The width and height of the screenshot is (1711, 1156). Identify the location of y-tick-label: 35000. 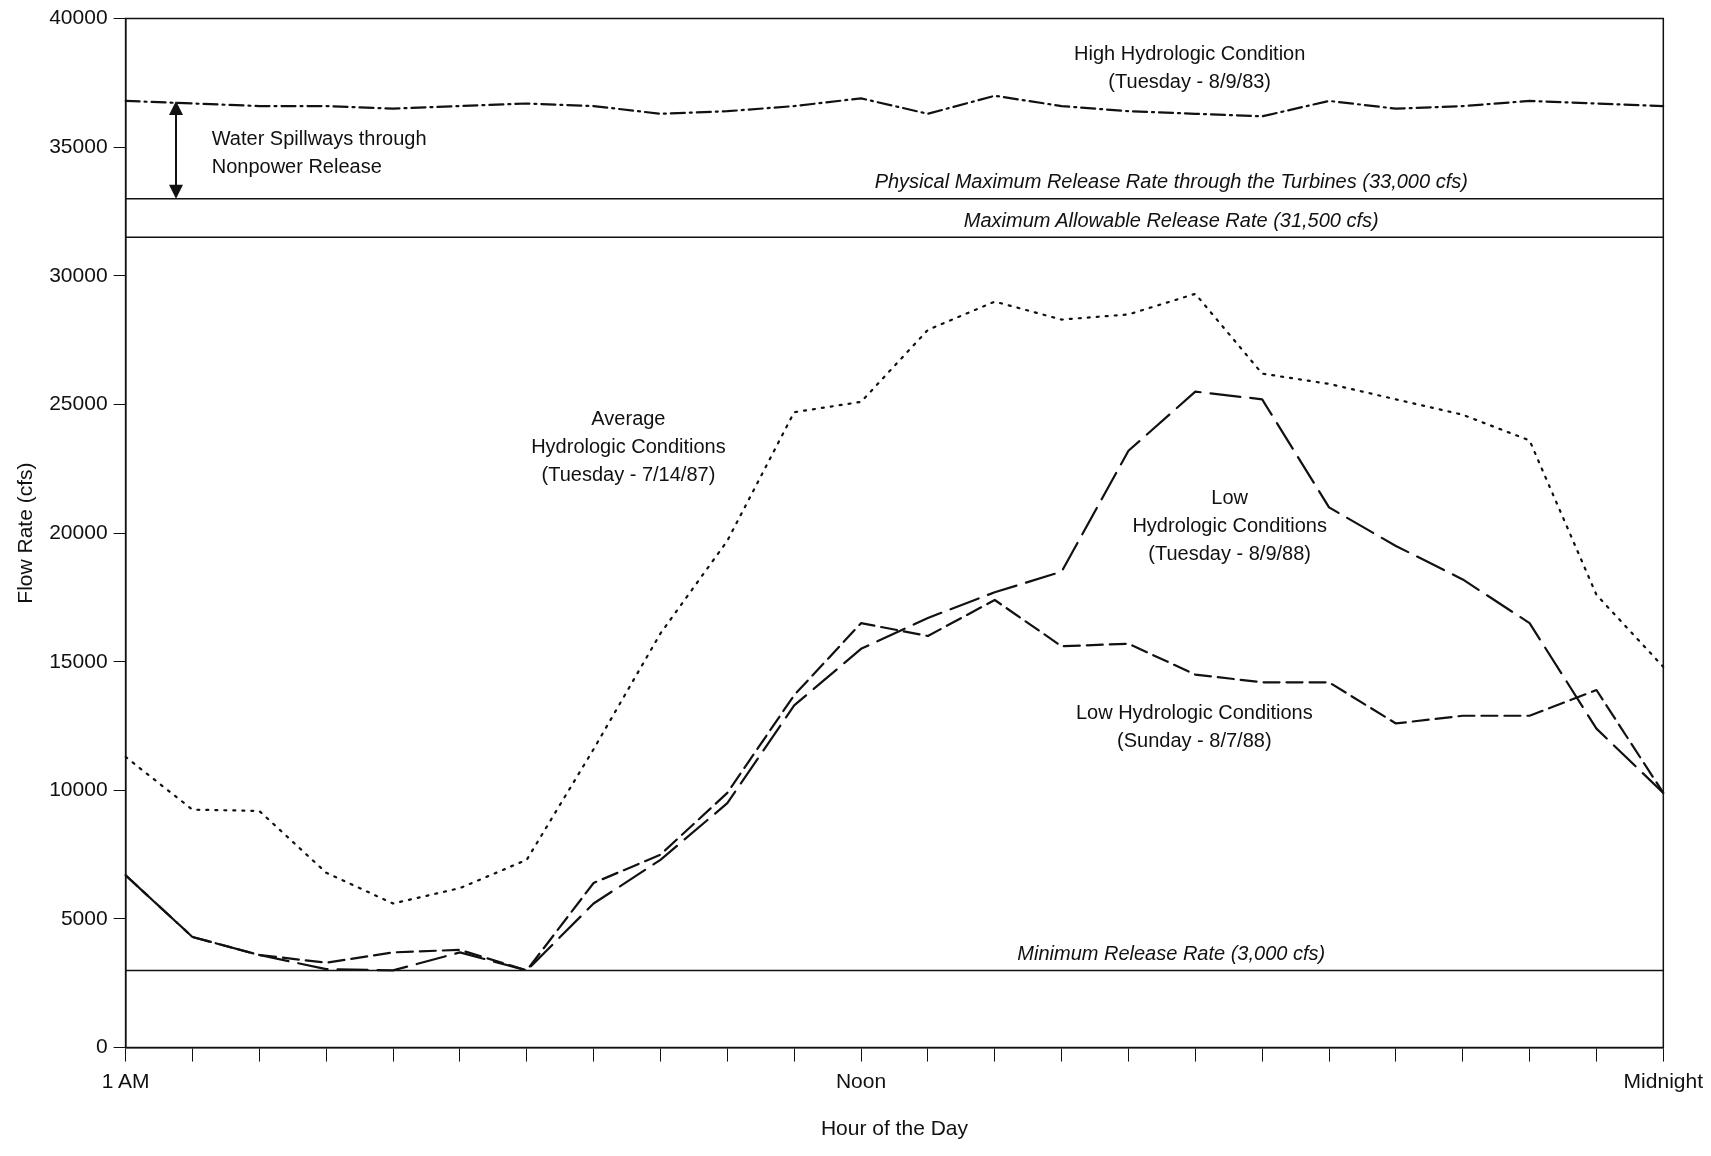
(78, 146).